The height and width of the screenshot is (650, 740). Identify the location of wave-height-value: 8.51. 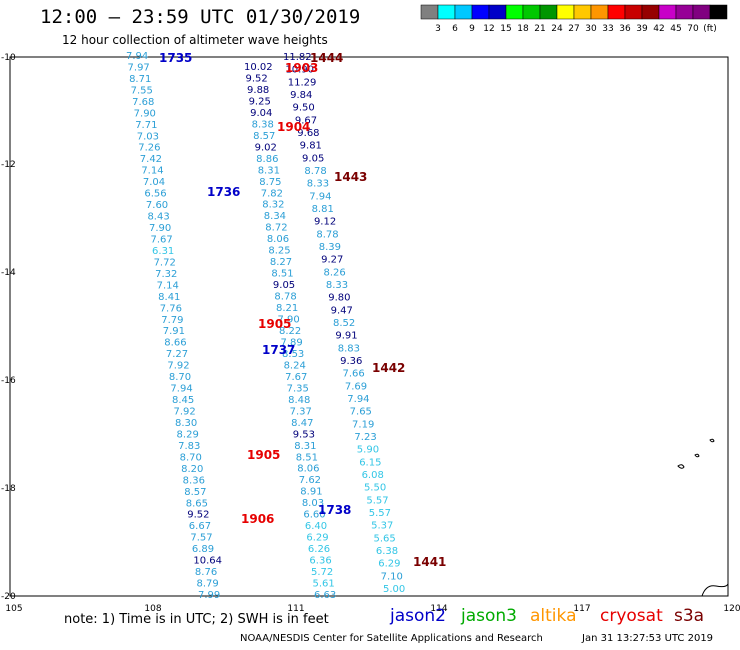
(282, 274).